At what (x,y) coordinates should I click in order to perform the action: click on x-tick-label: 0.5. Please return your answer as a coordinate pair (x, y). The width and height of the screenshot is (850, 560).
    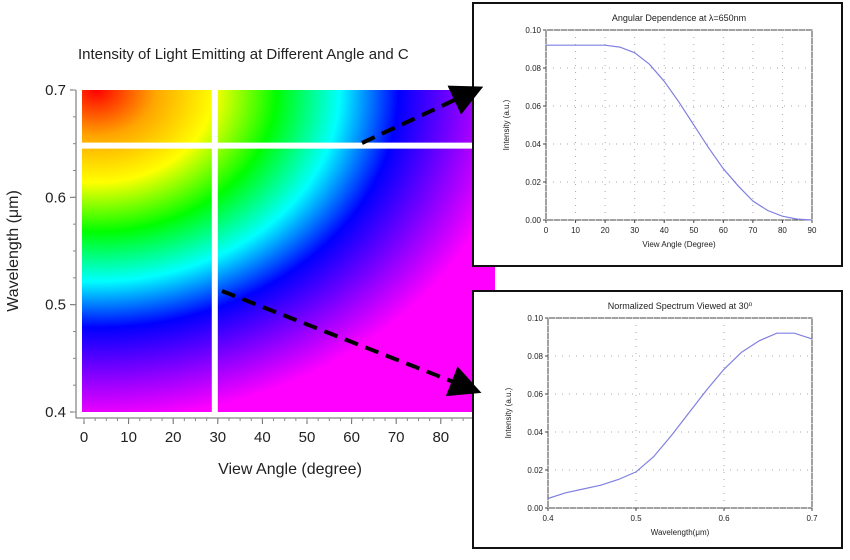
    Looking at the image, I should click on (636, 518).